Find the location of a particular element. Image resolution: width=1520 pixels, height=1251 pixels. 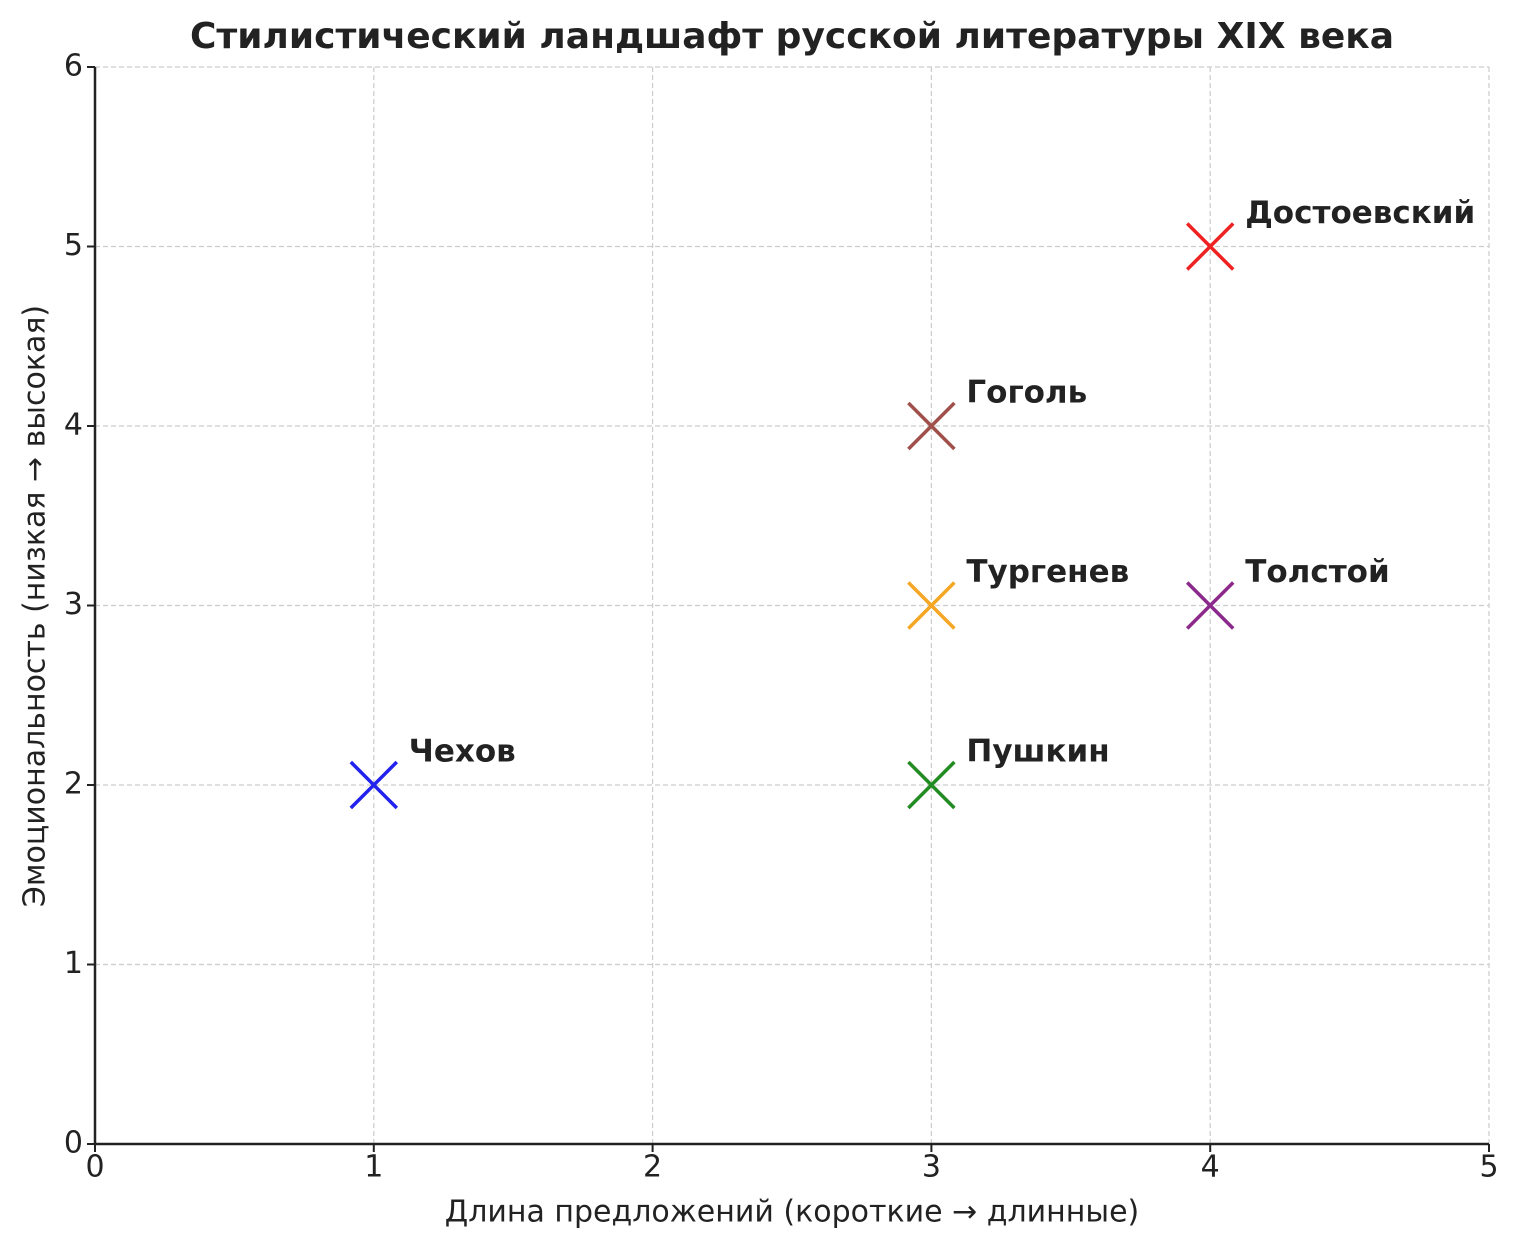

y-tick-label: 4 is located at coordinates (73, 425).